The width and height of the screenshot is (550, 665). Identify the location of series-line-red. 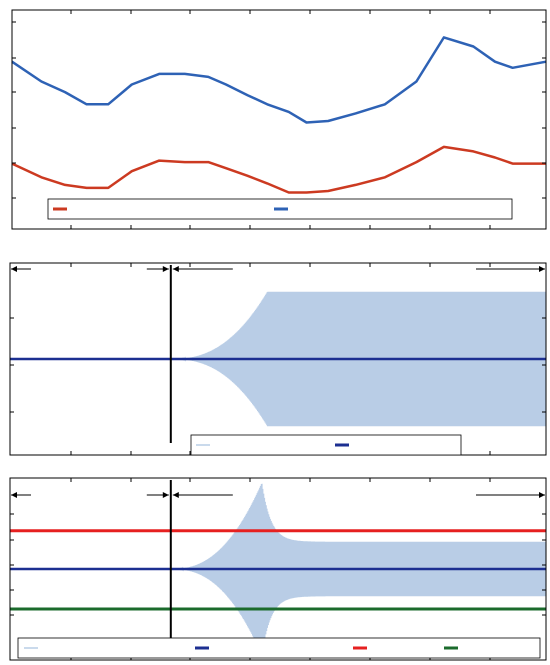
(278, 169).